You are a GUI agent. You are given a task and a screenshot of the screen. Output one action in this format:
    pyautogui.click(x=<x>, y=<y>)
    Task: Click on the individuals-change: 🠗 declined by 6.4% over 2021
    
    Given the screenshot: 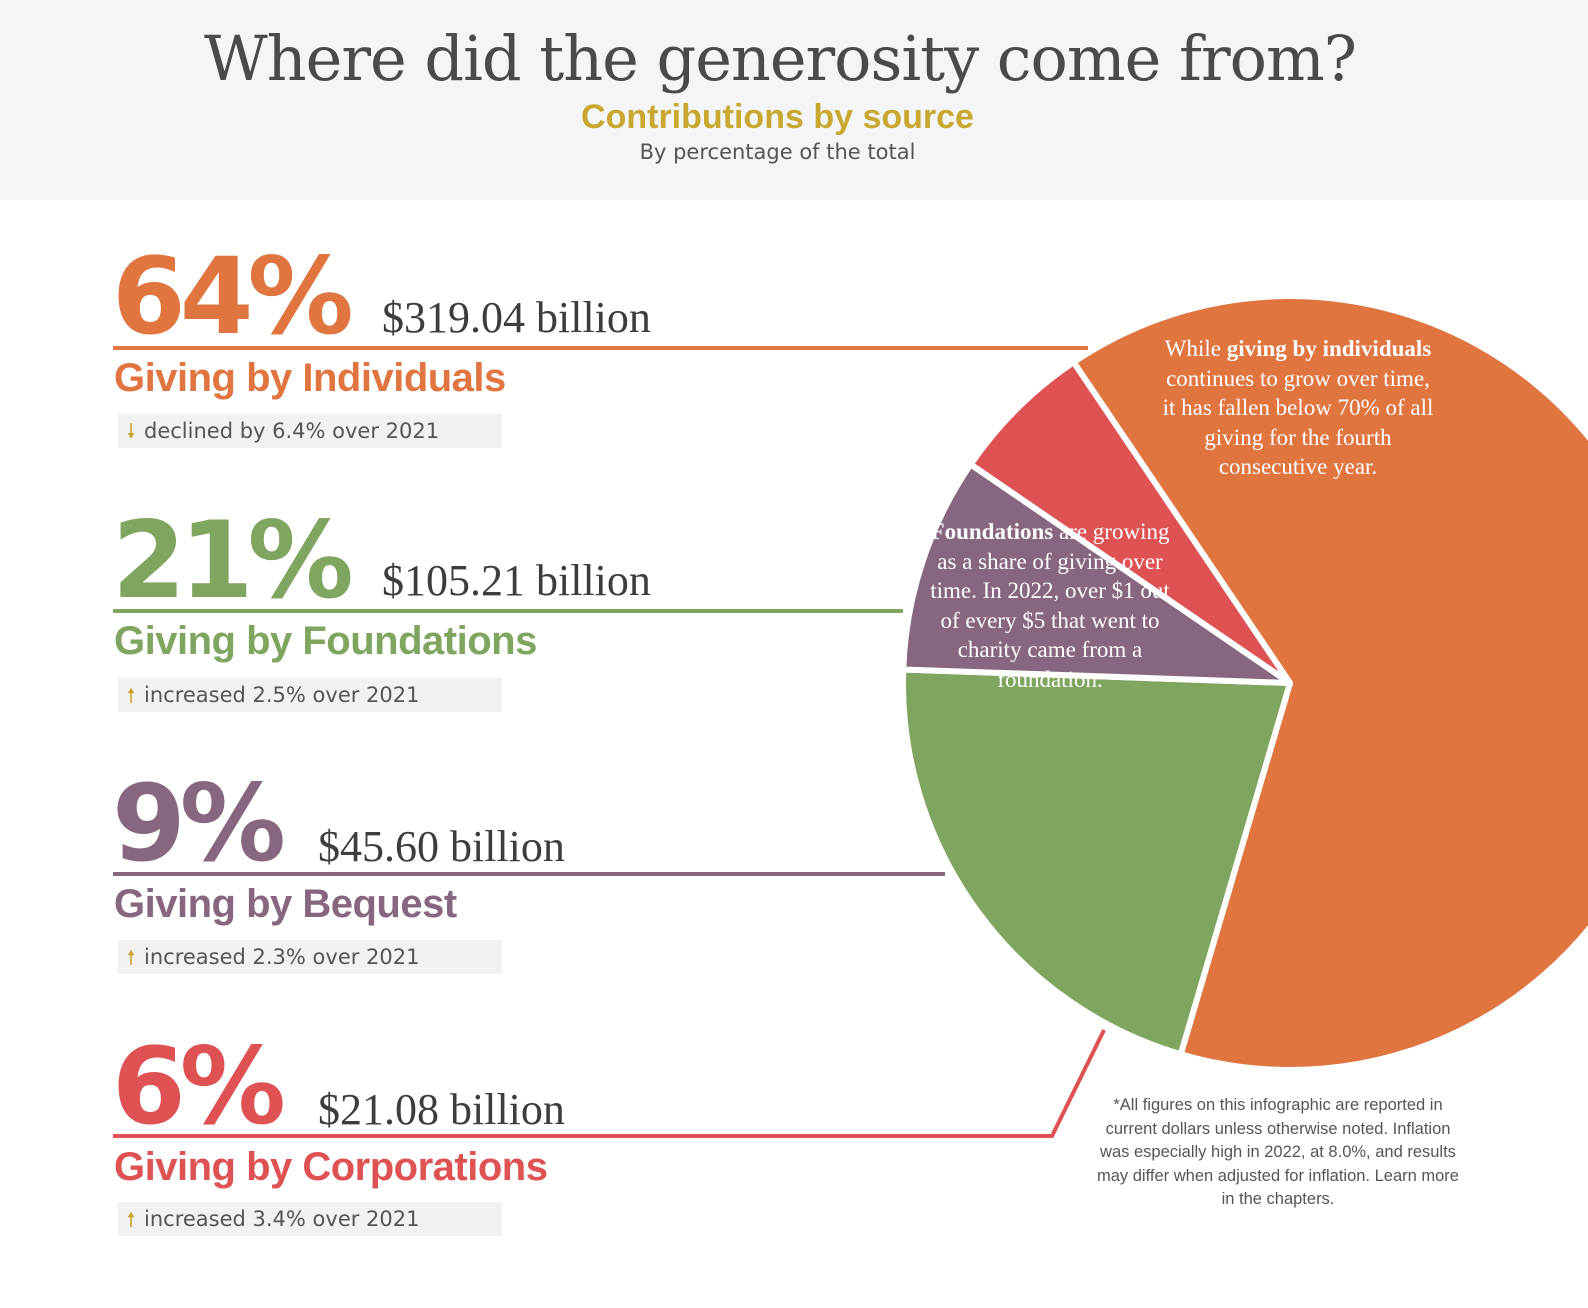 What is the action you would take?
    pyautogui.click(x=310, y=431)
    